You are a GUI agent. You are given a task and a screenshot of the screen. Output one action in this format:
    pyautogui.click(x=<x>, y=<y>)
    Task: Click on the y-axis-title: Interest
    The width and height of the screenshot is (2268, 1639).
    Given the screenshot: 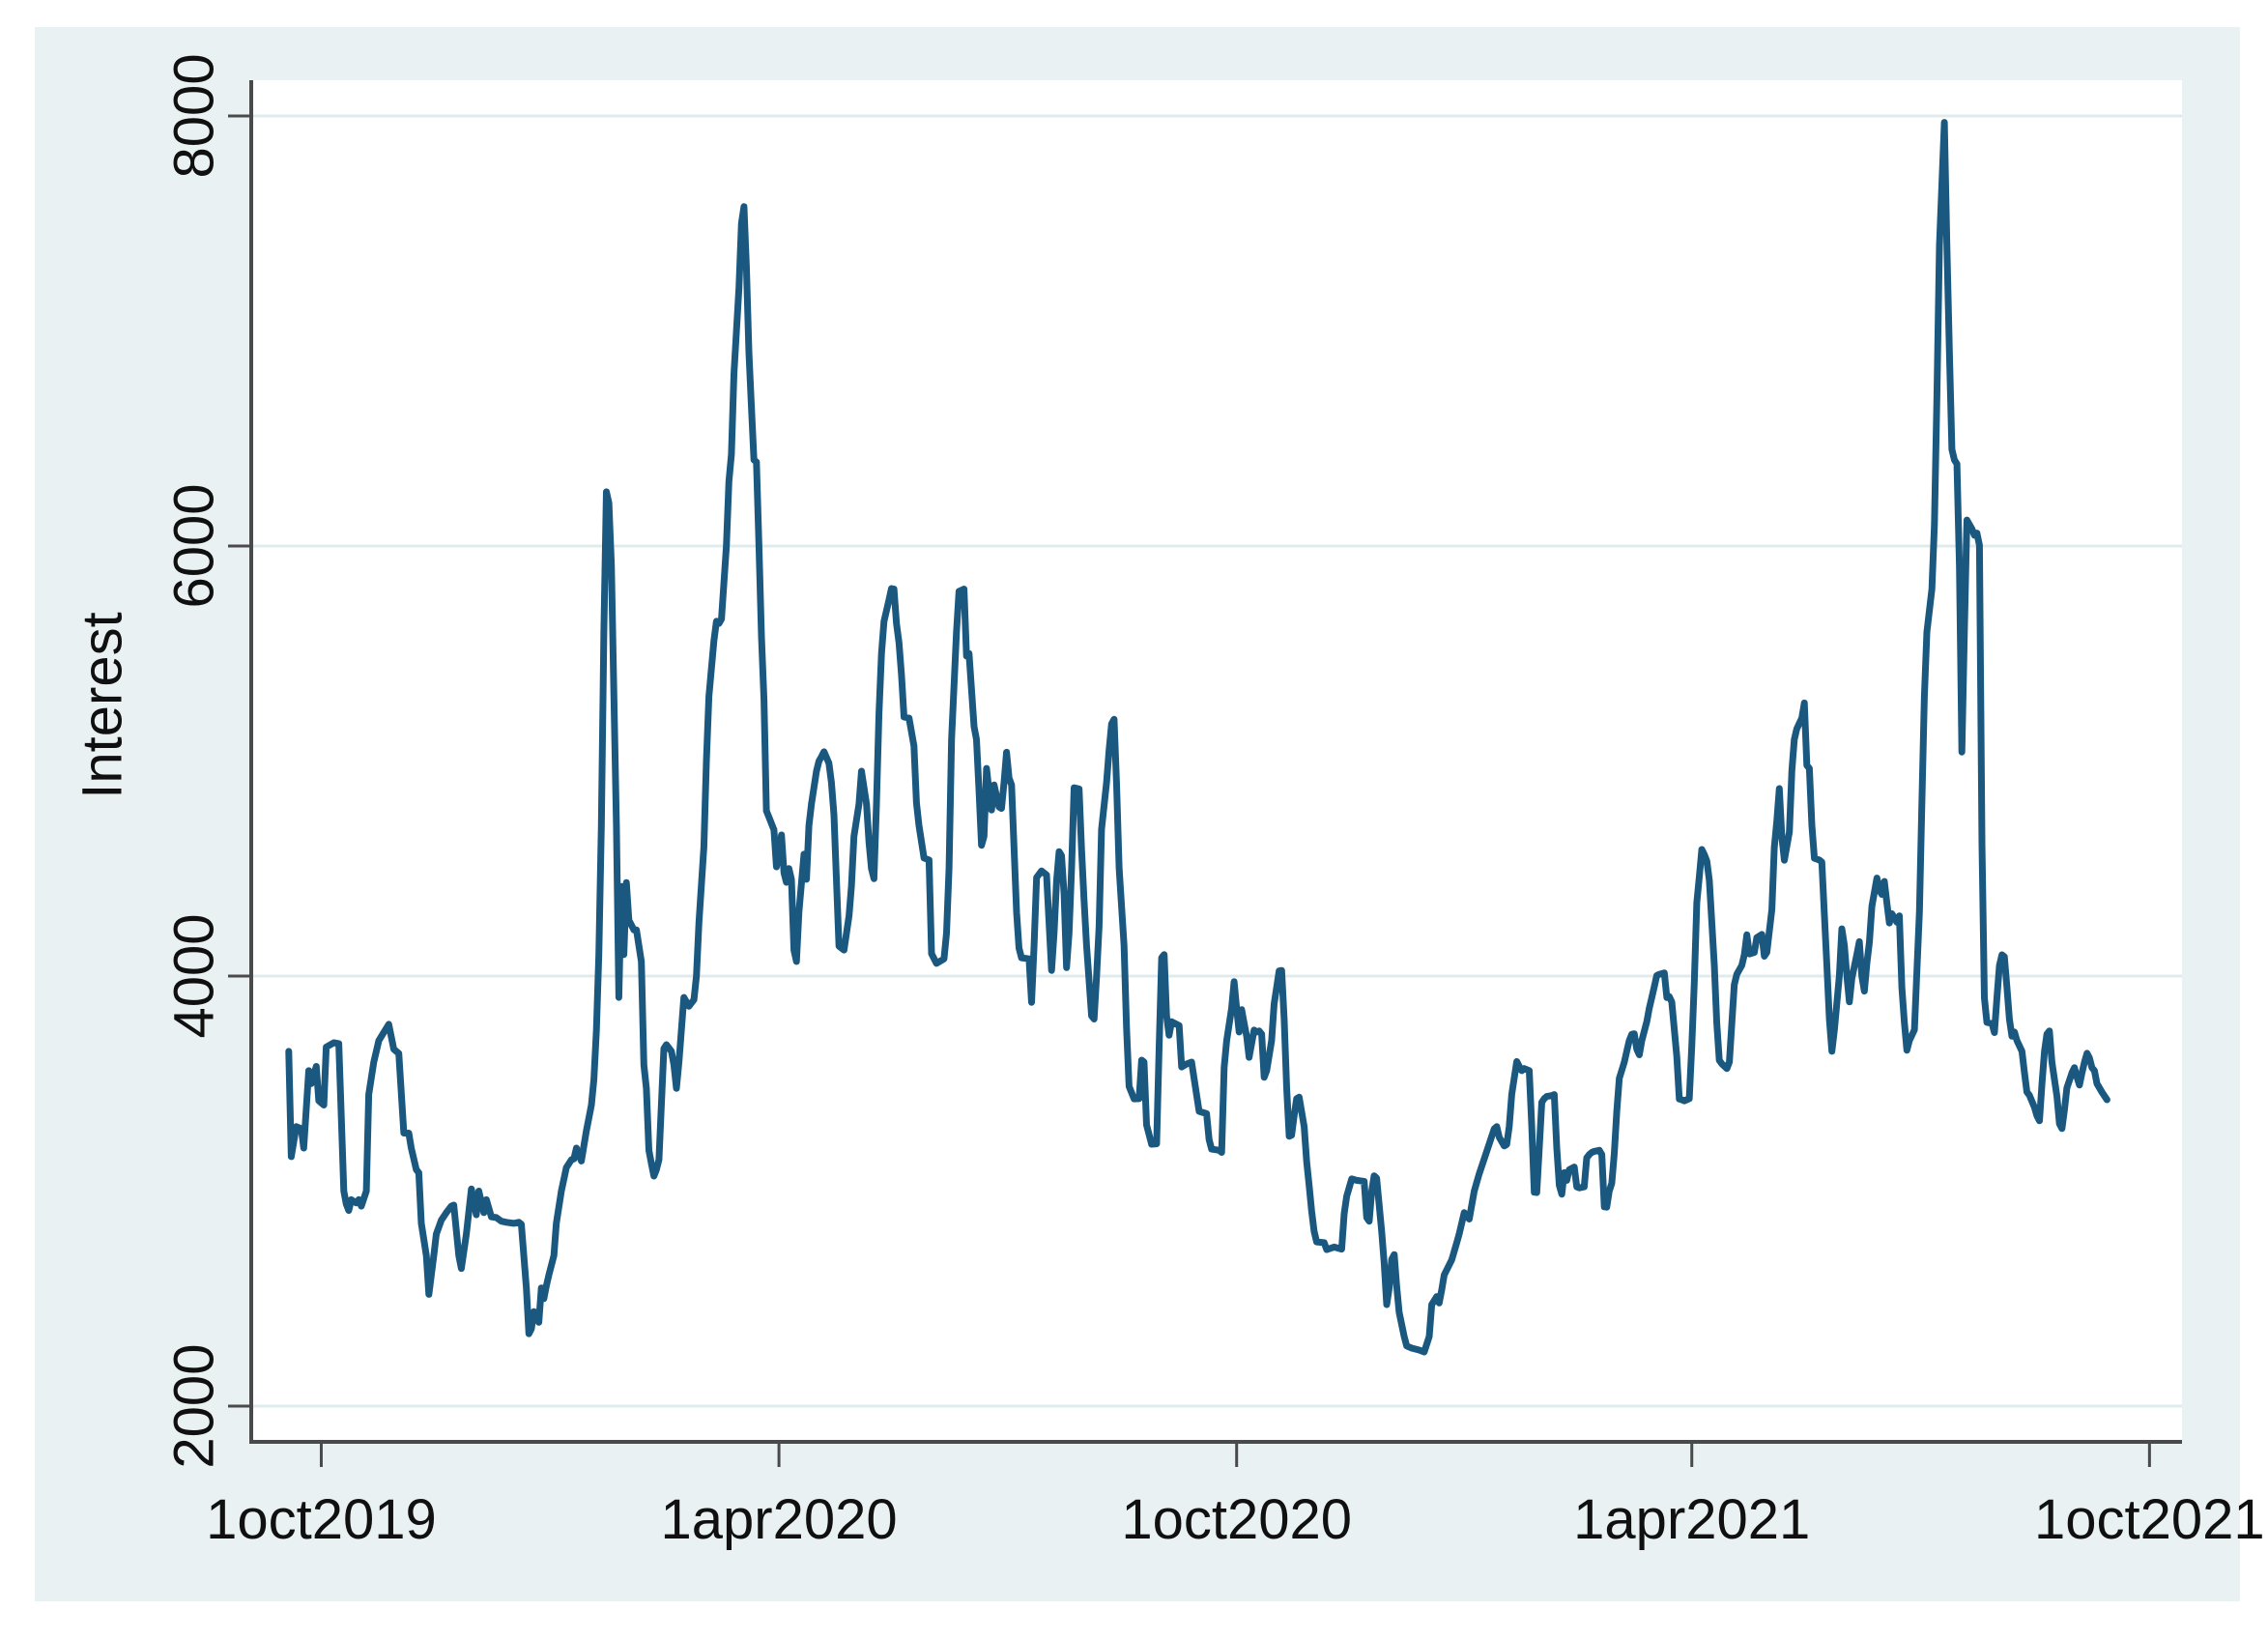 What is the action you would take?
    pyautogui.click(x=102, y=705)
    